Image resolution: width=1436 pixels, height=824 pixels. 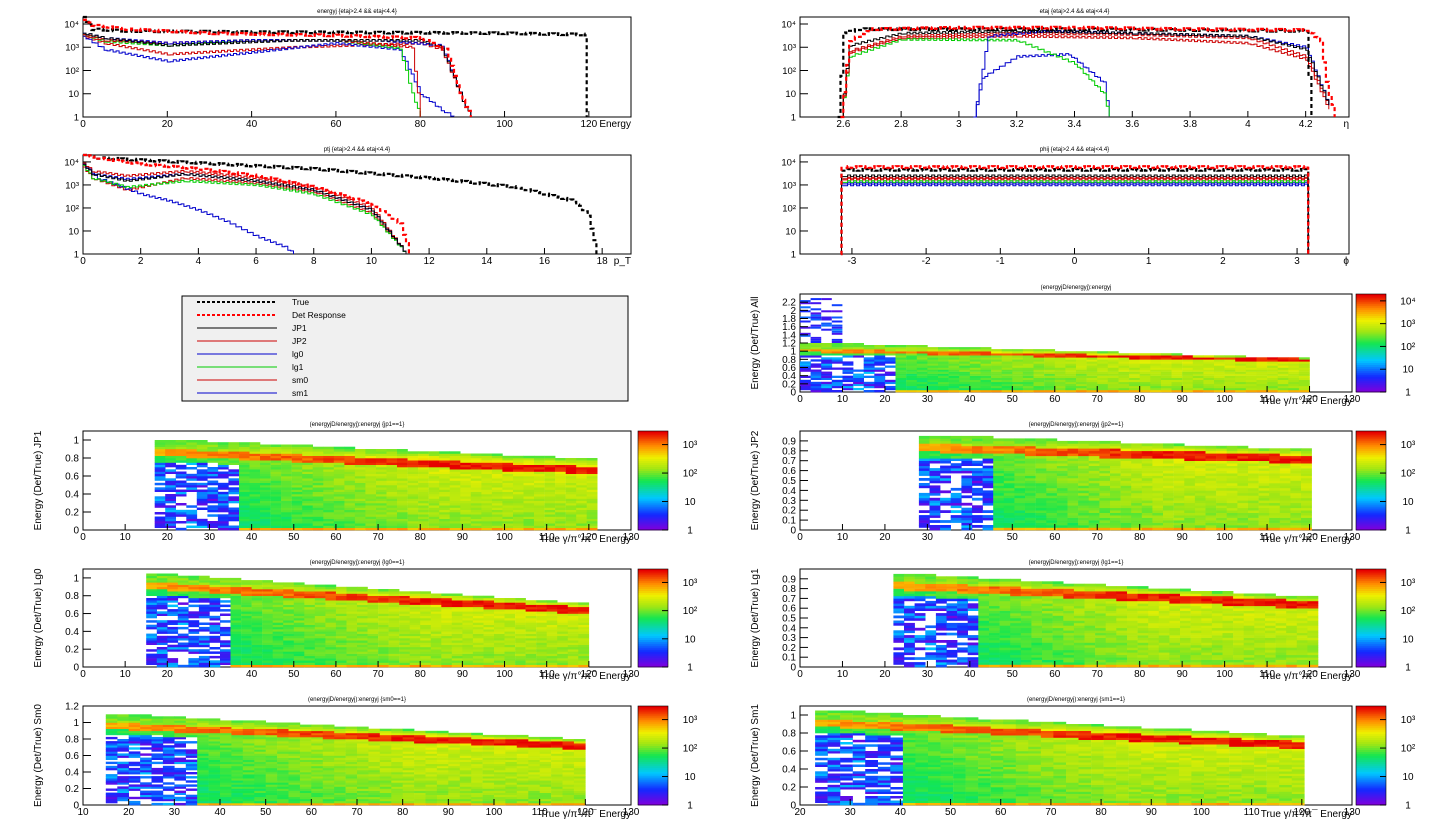 I want to click on plot-frame, so click(x=1074, y=204).